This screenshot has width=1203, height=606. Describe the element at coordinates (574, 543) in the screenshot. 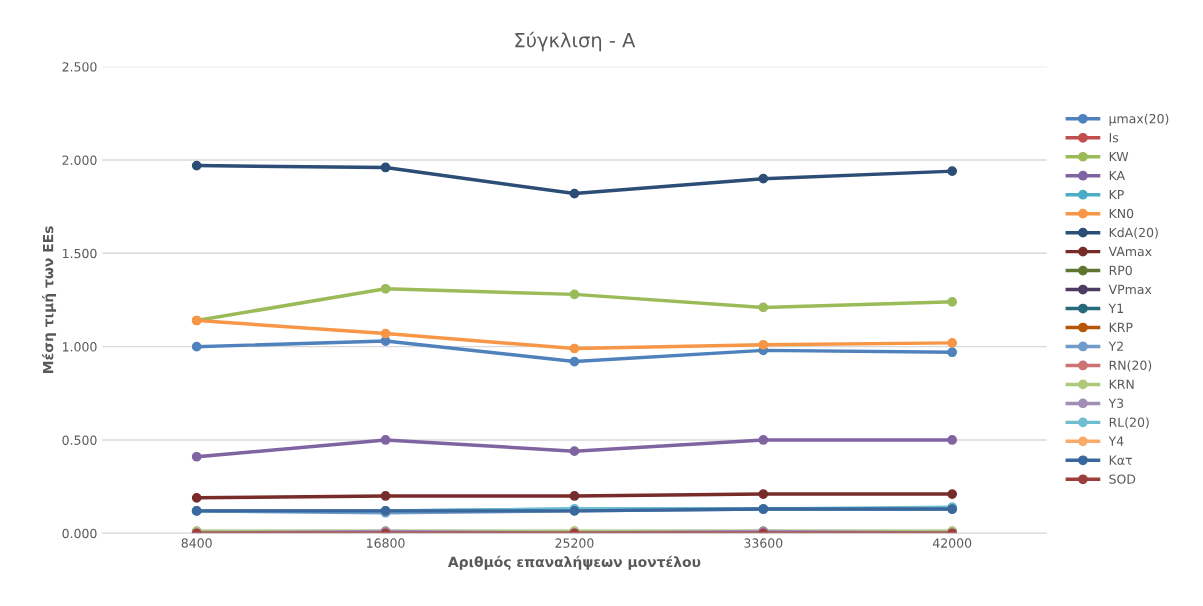

I see `x-tick-label: 25200` at that location.